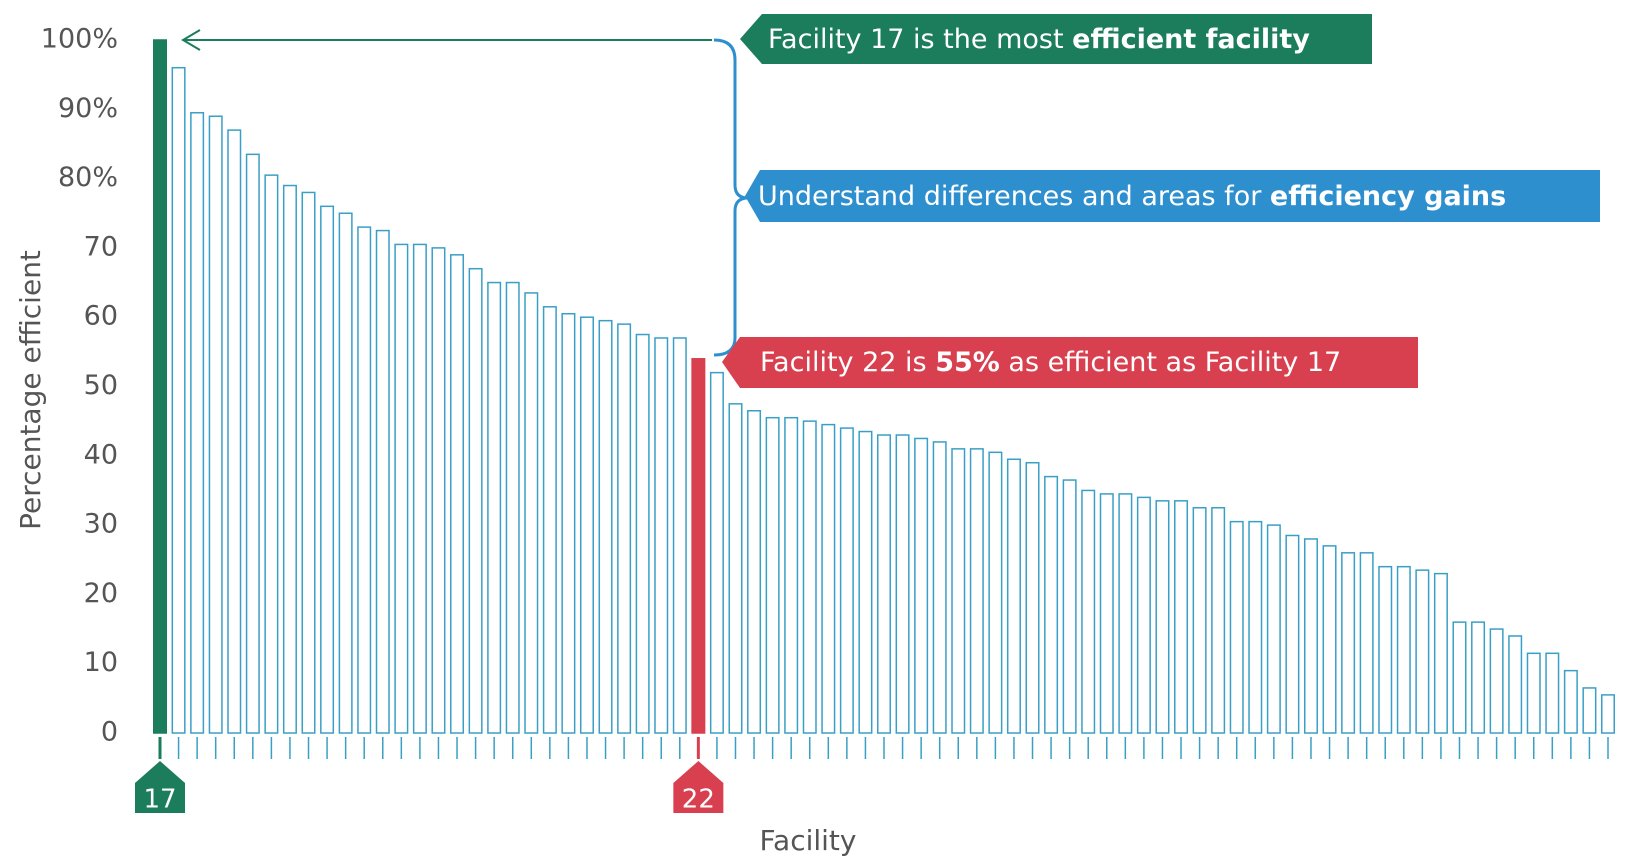 The width and height of the screenshot is (1626, 862). What do you see at coordinates (101, 593) in the screenshot?
I see `y-tick-label: 20` at bounding box center [101, 593].